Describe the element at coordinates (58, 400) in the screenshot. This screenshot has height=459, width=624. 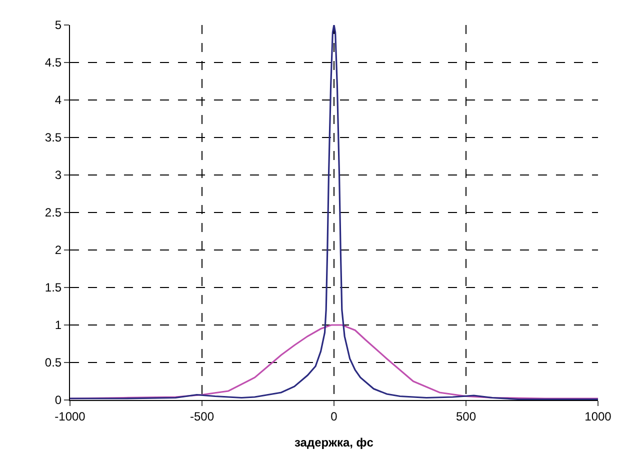
I see `y-tick-label: 0` at that location.